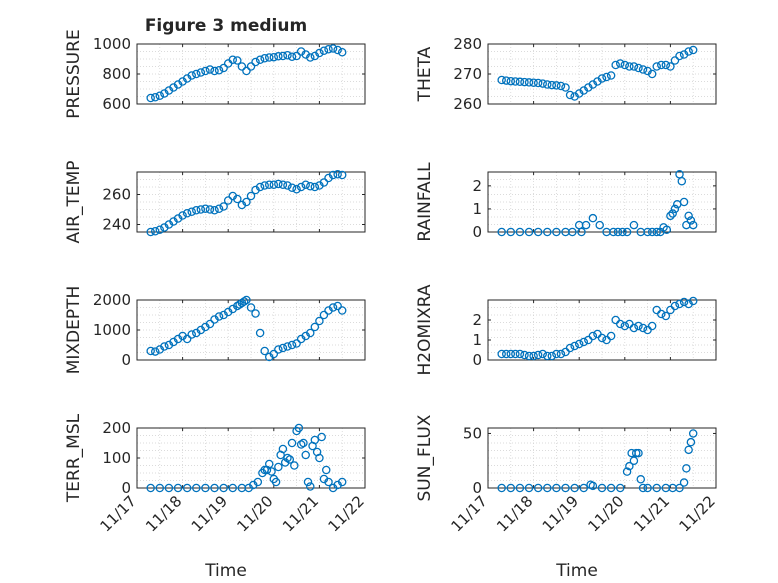 This screenshot has width=778, height=583. Describe the element at coordinates (74, 458) in the screenshot. I see `y-axis-label: TERR_MSL` at that location.